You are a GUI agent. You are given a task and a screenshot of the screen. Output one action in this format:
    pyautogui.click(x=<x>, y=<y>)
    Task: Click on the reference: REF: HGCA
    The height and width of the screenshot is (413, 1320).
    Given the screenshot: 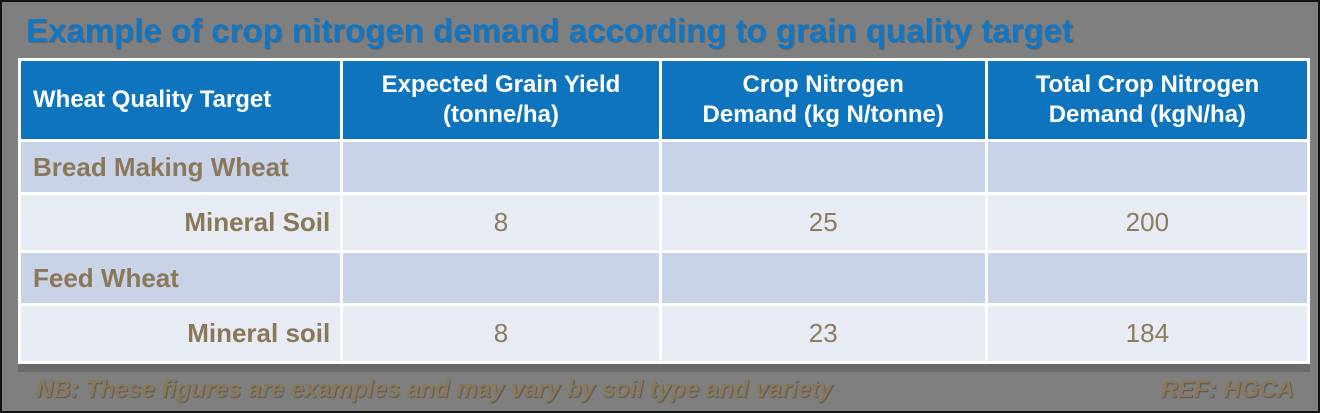 What is the action you would take?
    pyautogui.click(x=1227, y=389)
    